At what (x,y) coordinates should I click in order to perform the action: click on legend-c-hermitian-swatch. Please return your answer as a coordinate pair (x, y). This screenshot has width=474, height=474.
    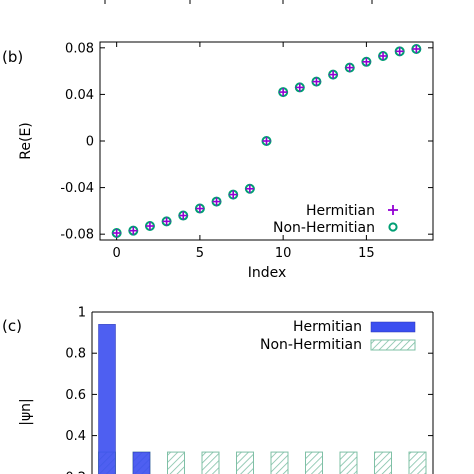
    Looking at the image, I should click on (393, 327).